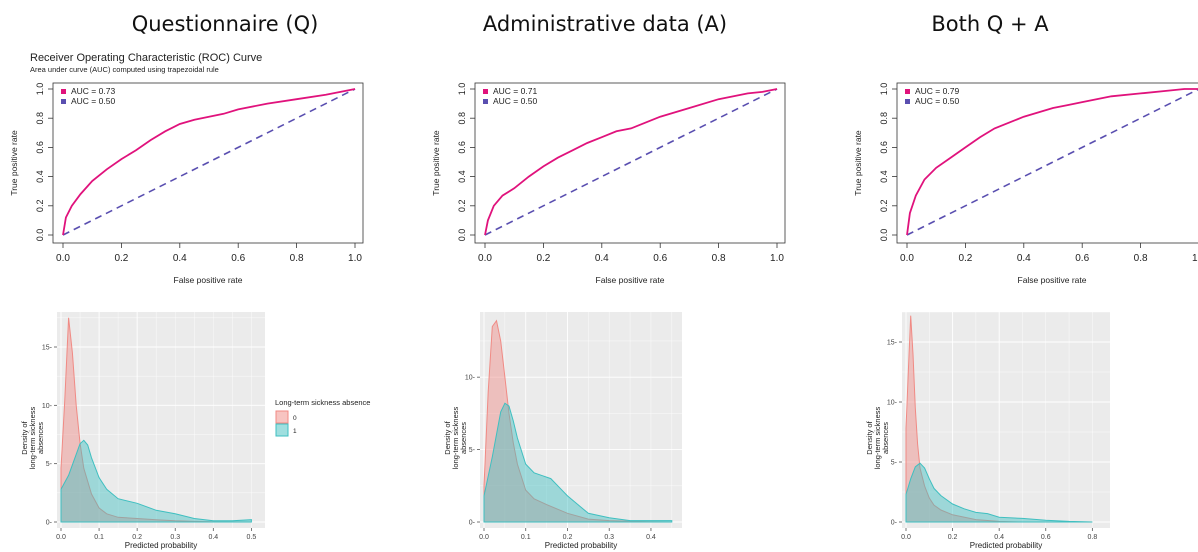 This screenshot has width=1198, height=552. Describe the element at coordinates (322, 402) in the screenshot. I see `density-legend-title: Long-term sickness absence` at that location.